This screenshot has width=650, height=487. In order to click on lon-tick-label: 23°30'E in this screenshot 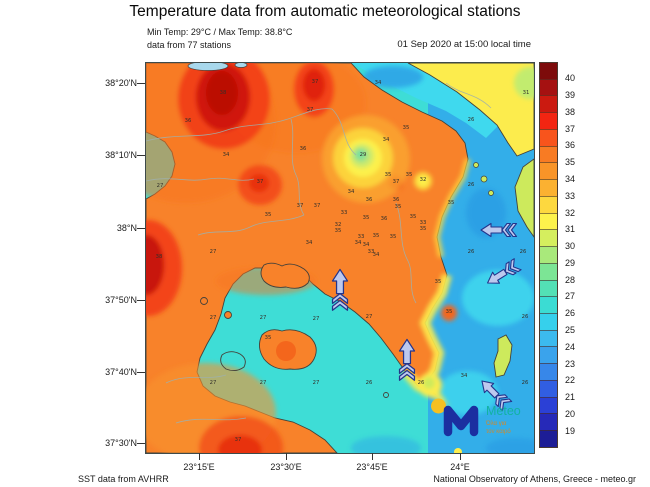, I will do `click(286, 467)`.